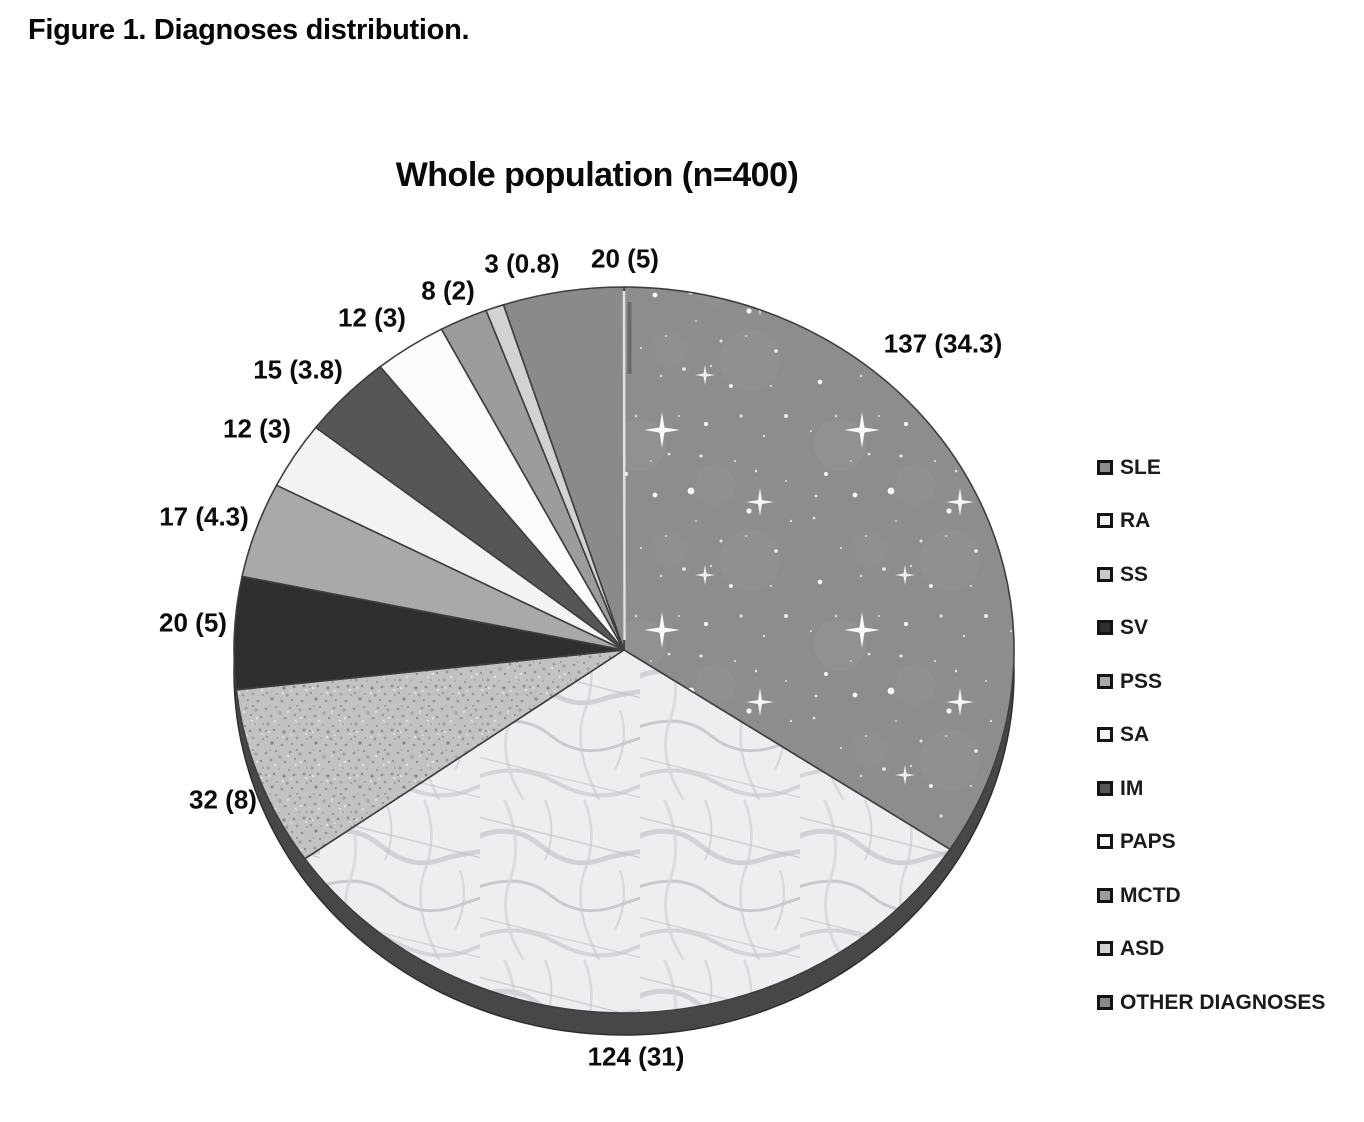 Image resolution: width=1364 pixels, height=1122 pixels. Describe the element at coordinates (597, 175) in the screenshot. I see `chart-title: Whole population (n=400)` at that location.